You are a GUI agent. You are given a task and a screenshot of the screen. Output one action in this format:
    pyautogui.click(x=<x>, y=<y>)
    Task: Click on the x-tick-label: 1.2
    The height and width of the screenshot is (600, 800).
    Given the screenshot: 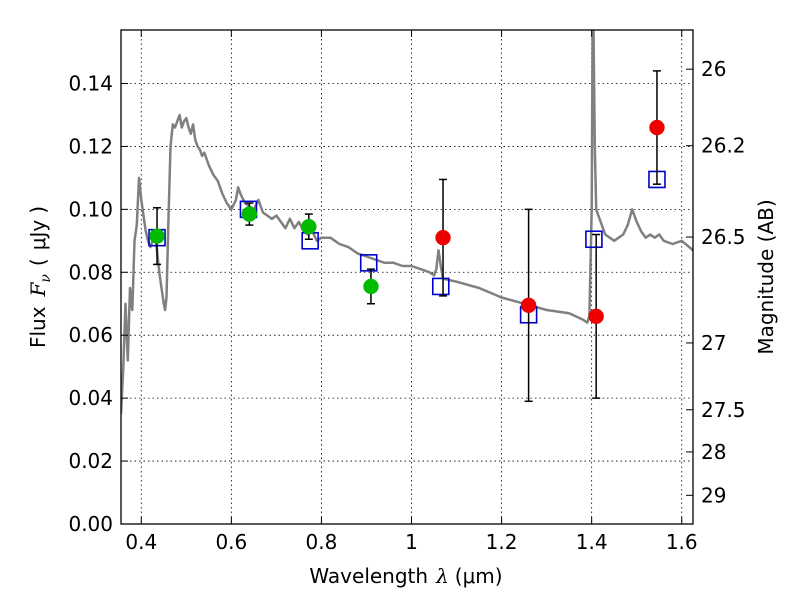 What is the action you would take?
    pyautogui.click(x=502, y=542)
    